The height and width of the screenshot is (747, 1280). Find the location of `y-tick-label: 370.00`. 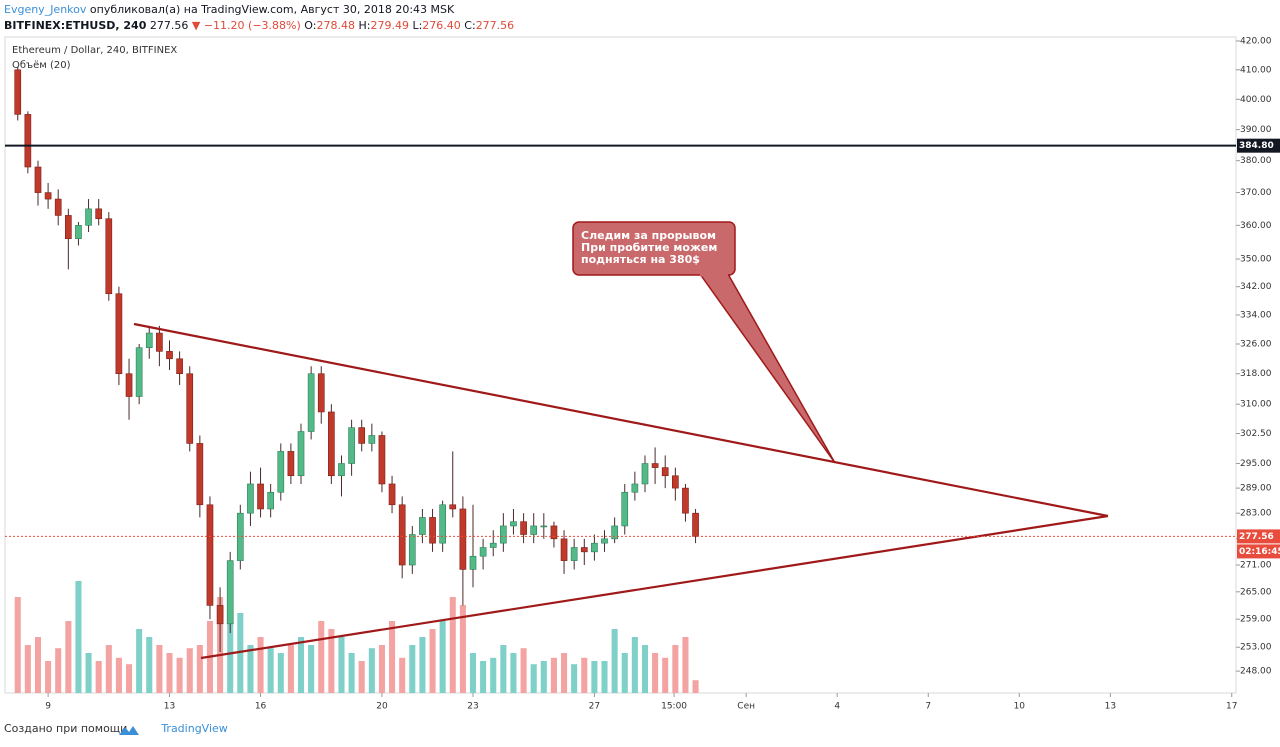

y-tick-label: 370.00 is located at coordinates (1256, 193).